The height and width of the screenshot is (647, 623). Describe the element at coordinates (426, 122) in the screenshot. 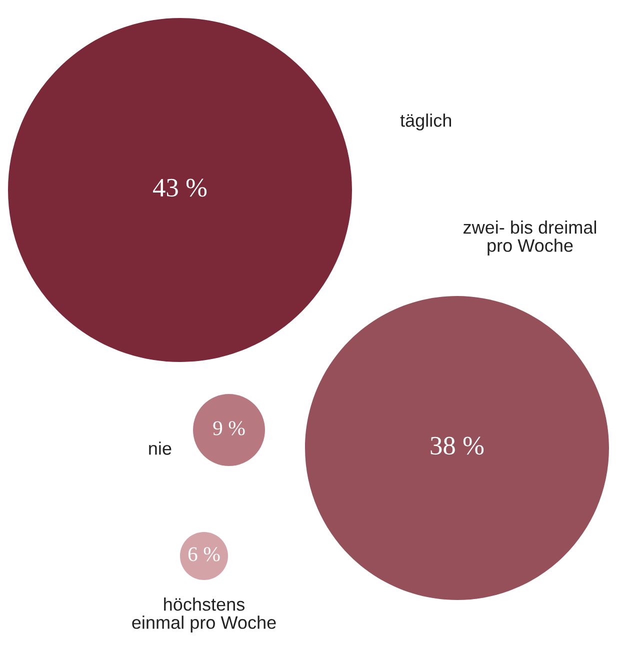

I see `category-label: täglich` at that location.